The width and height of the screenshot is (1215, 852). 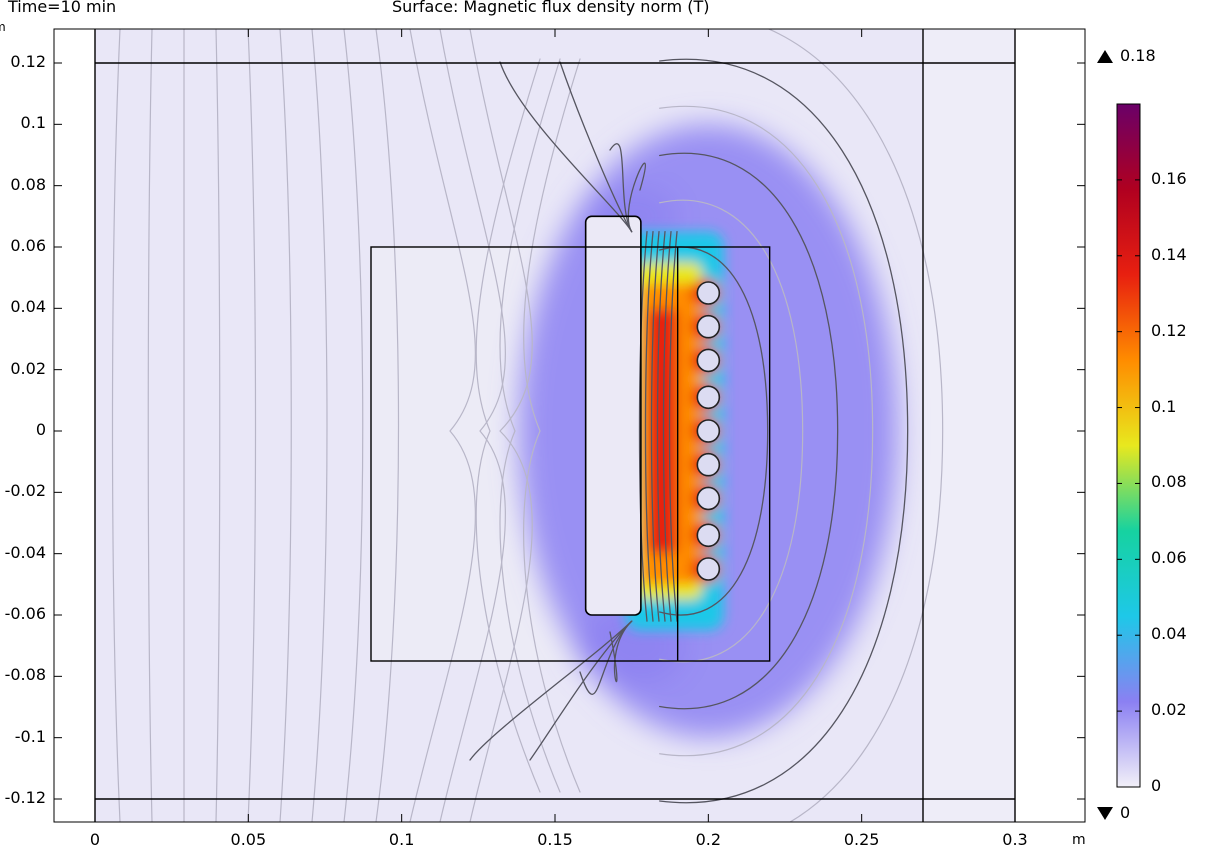 What do you see at coordinates (1128, 445) in the screenshot?
I see `colorbar-bar` at bounding box center [1128, 445].